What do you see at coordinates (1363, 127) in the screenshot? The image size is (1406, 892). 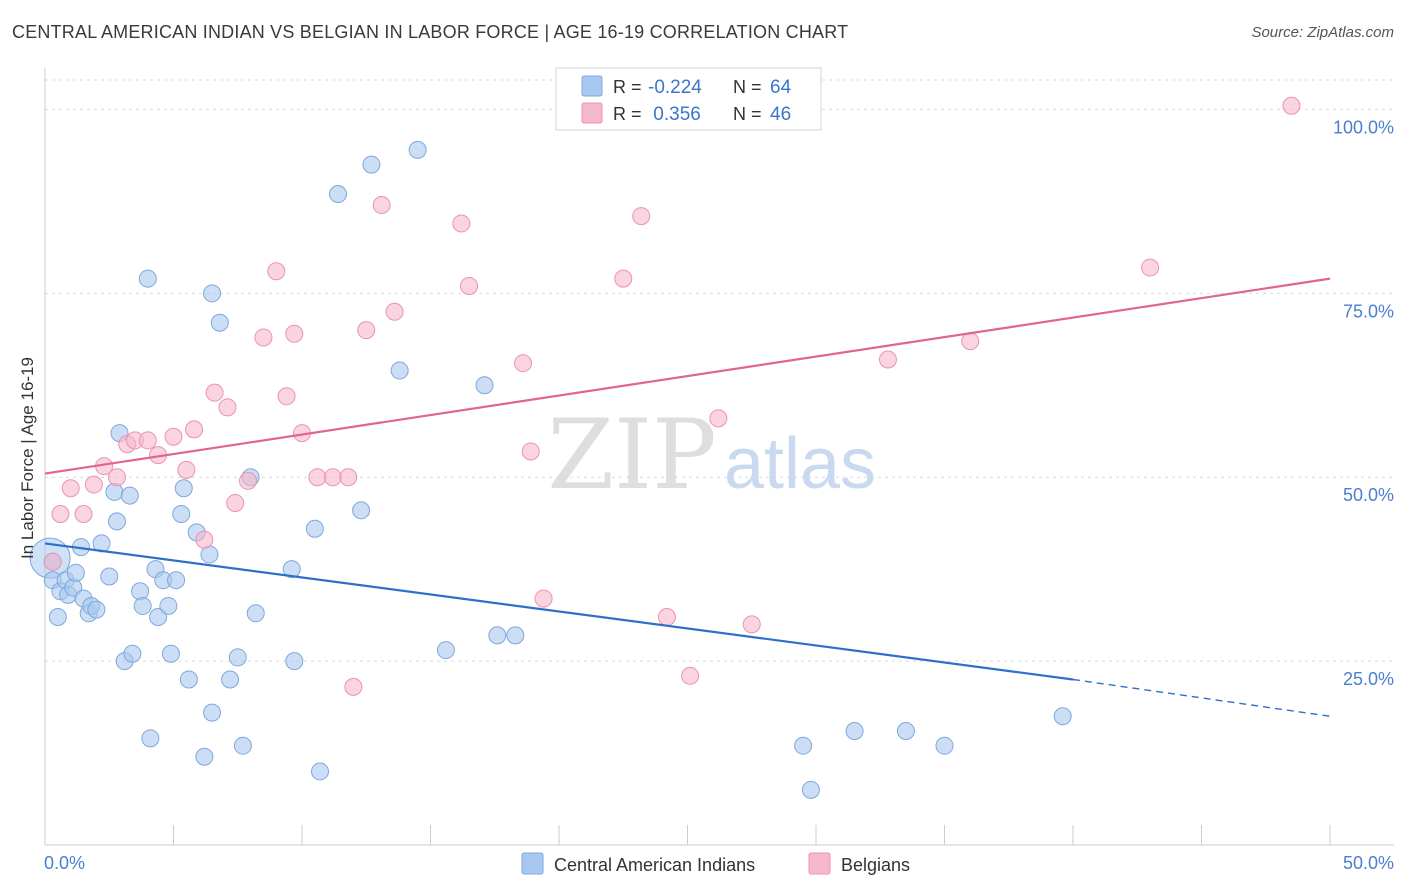 I see `y-tick-label-100: 100.0%` at bounding box center [1363, 127].